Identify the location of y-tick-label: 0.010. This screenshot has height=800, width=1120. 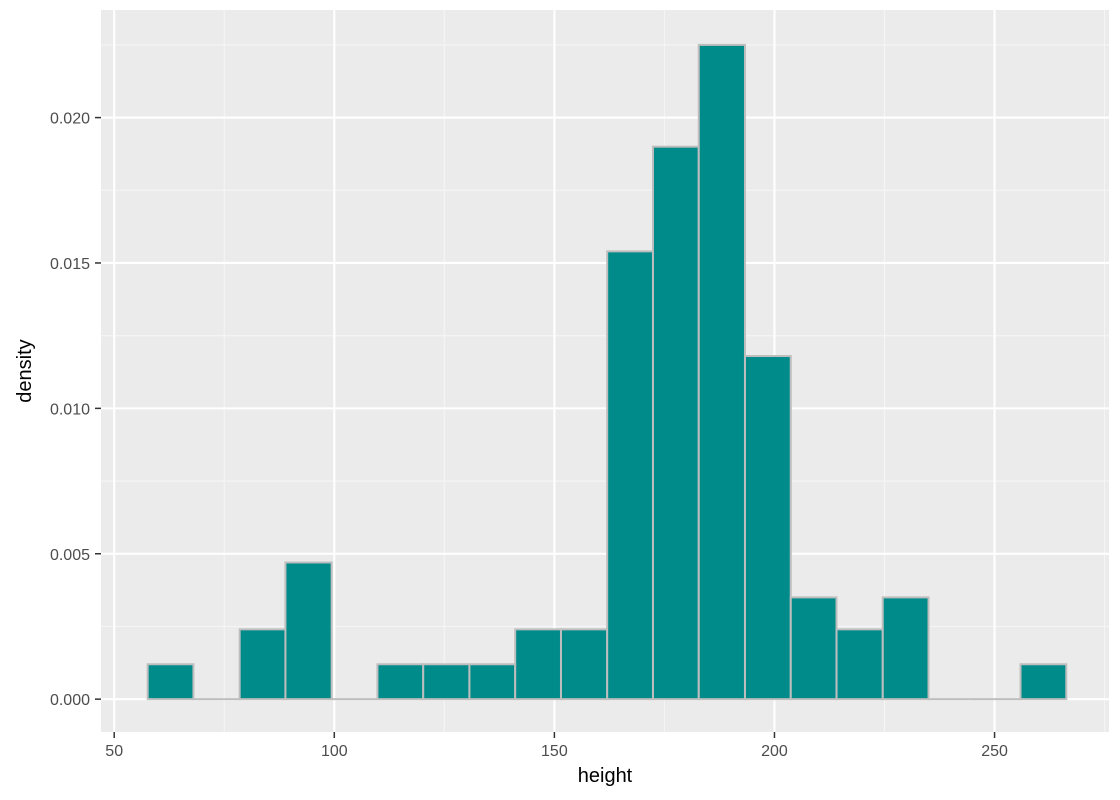
(70, 409).